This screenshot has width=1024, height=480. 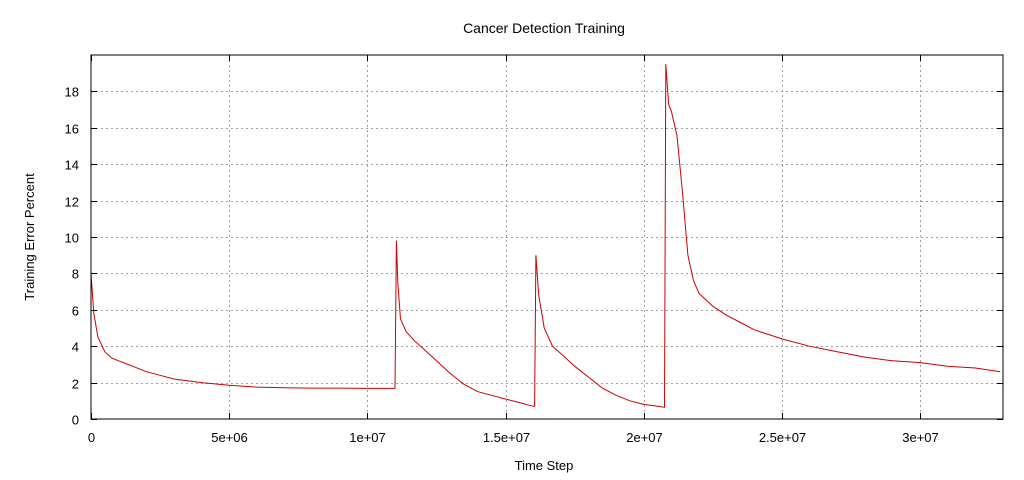 I want to click on x-tick-label: 2e+07, so click(x=644, y=437).